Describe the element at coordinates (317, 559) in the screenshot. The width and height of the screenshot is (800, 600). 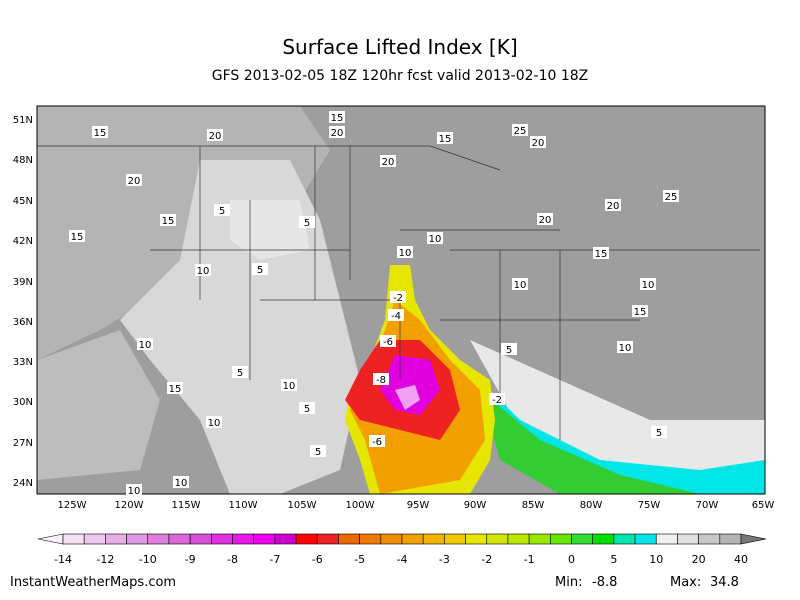
I see `colorbar-label: -6` at that location.